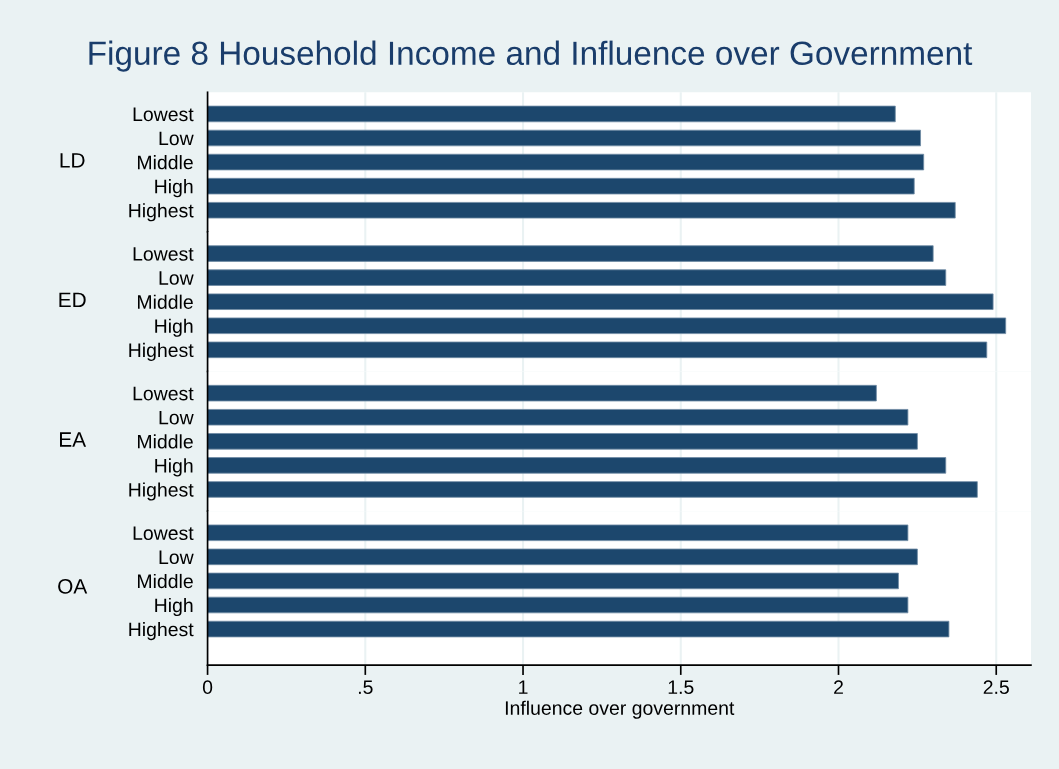 This screenshot has width=1059, height=769. Describe the element at coordinates (72, 300) in the screenshot. I see `y-axis-title: ED` at that location.